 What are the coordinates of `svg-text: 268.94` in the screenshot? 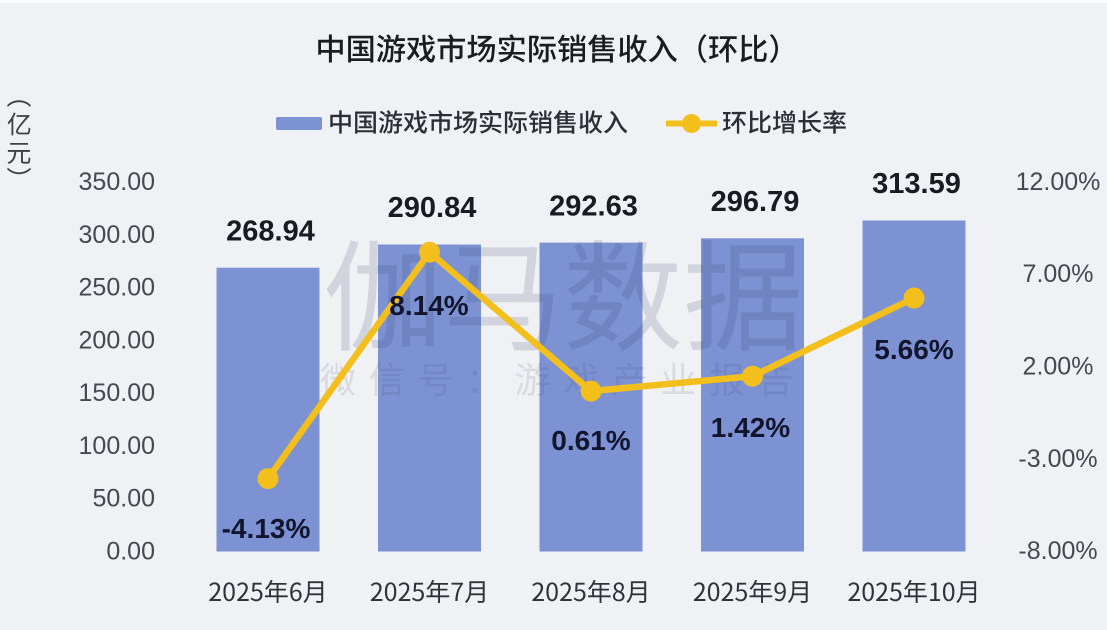 It's located at (270, 231).